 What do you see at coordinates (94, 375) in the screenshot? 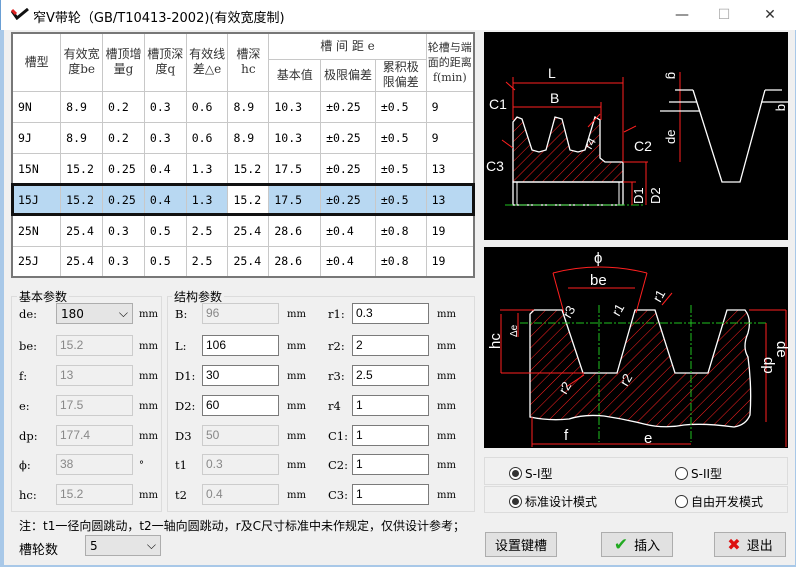
I see `f-input: 13` at bounding box center [94, 375].